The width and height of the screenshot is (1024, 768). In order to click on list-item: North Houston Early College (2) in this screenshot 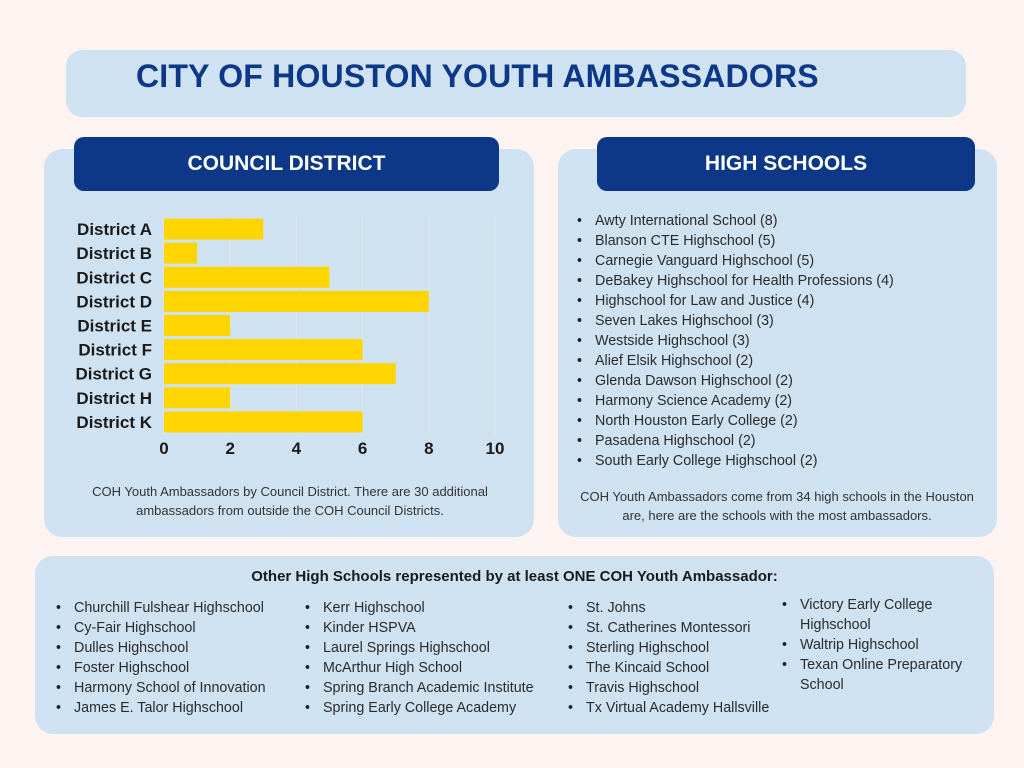, I will do `click(734, 421)`.